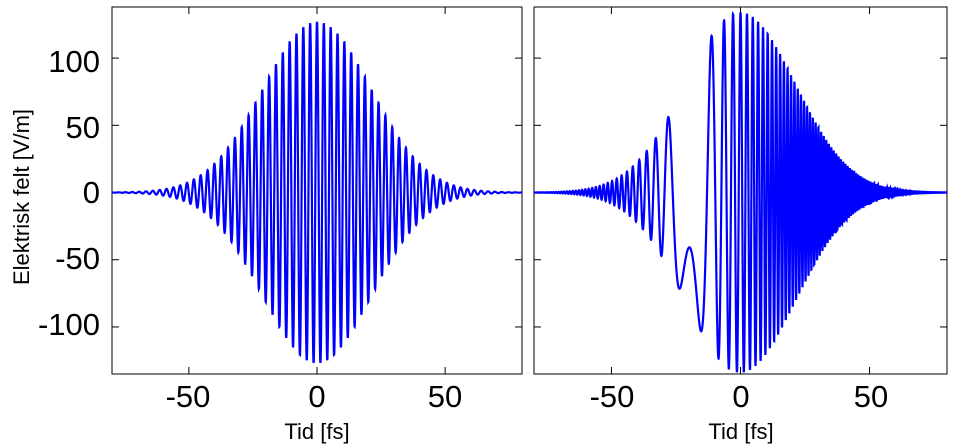  I want to click on left-ytick-label-0: 0, so click(91, 192).